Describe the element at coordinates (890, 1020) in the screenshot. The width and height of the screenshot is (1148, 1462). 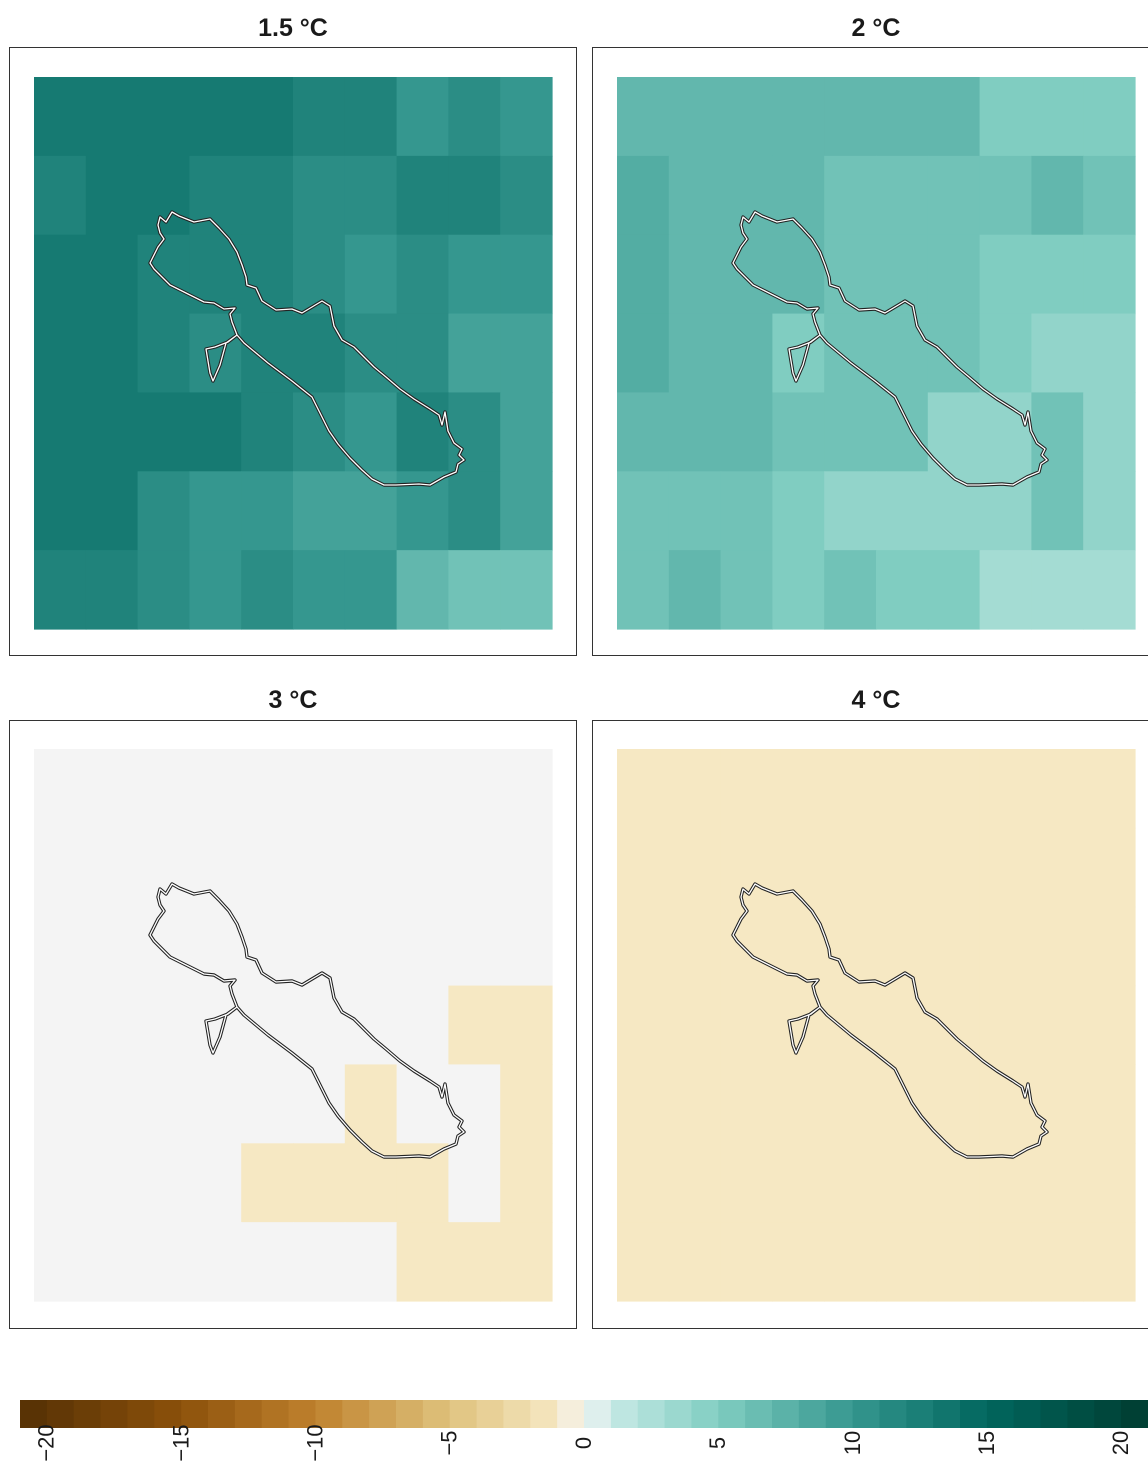
I see `lake-outline-inner` at that location.